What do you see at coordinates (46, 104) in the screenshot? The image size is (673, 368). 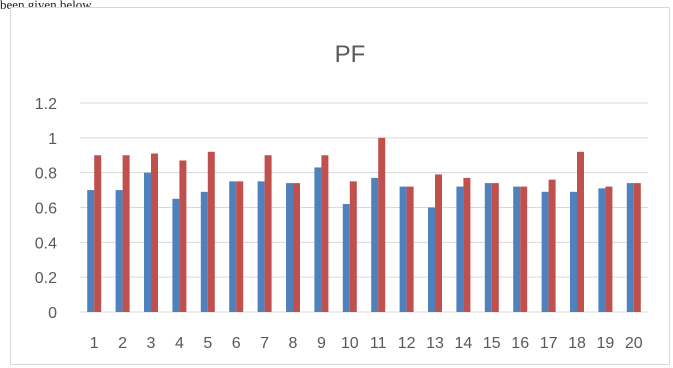 I see `y-tick-label: 1.2` at bounding box center [46, 104].